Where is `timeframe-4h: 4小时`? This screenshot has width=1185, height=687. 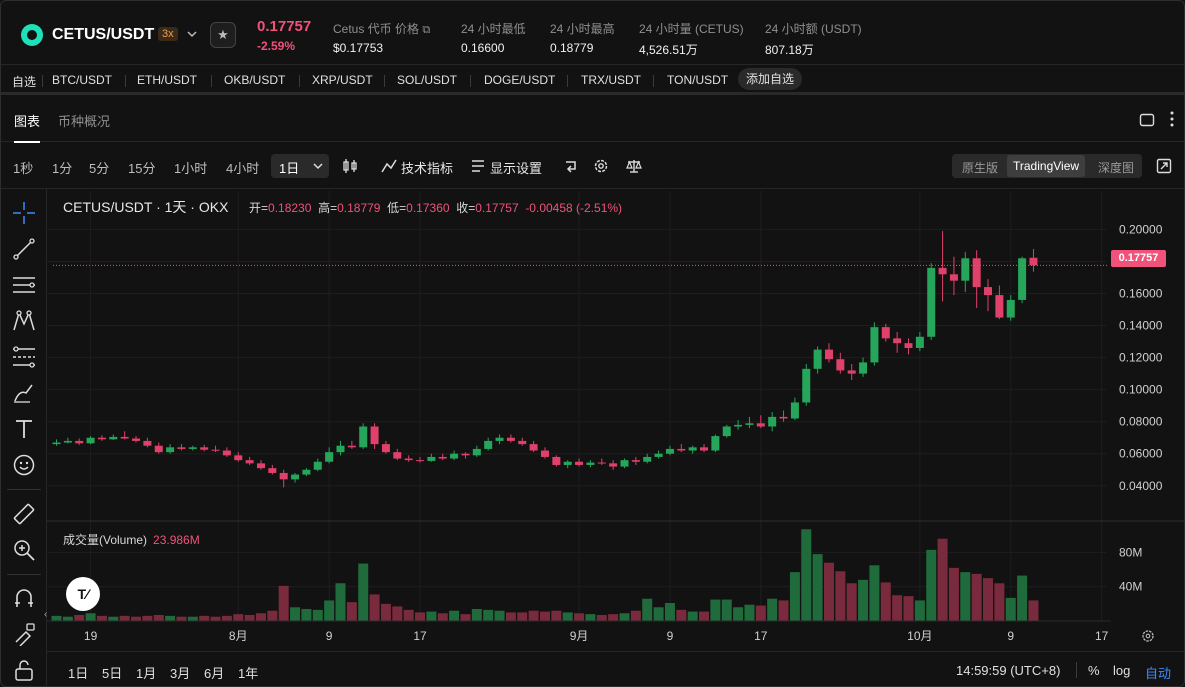
timeframe-4h: 4小时 is located at coordinates (243, 168).